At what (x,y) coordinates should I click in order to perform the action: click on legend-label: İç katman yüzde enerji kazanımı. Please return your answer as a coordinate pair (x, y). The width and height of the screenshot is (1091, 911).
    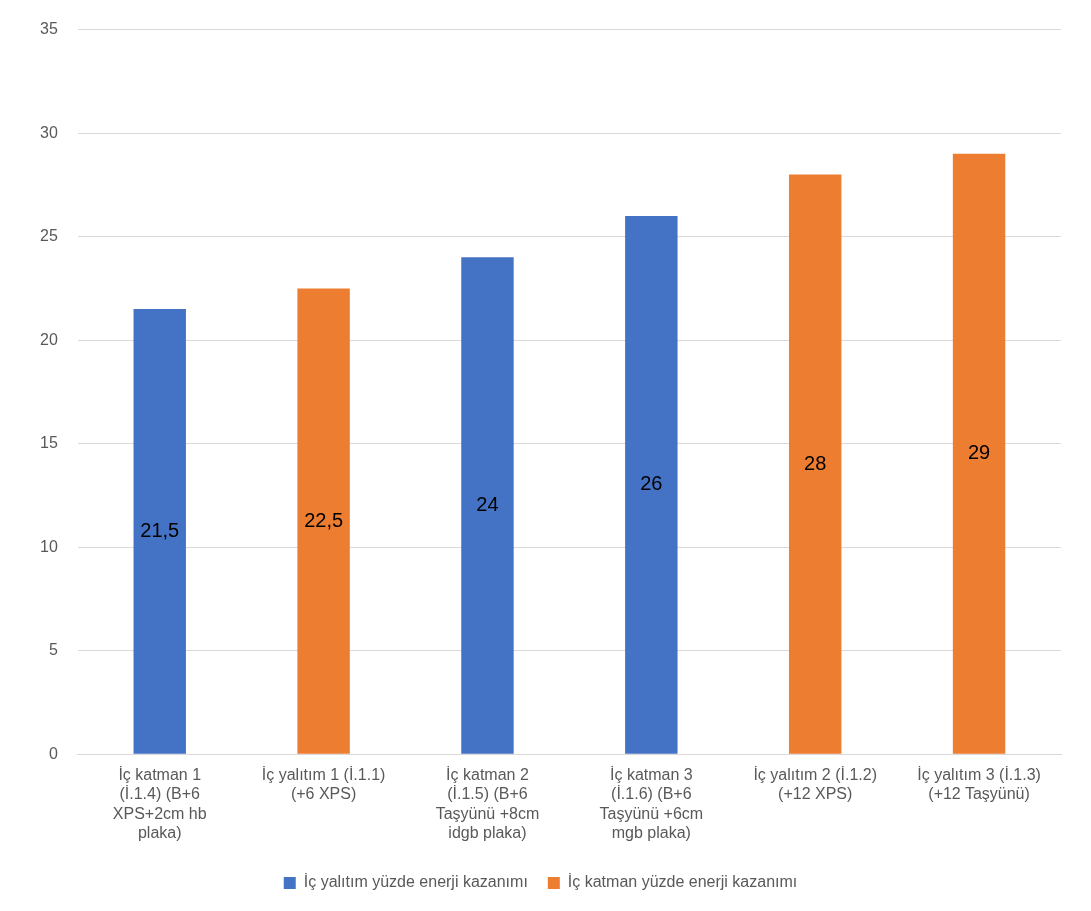
    Looking at the image, I should click on (682, 881).